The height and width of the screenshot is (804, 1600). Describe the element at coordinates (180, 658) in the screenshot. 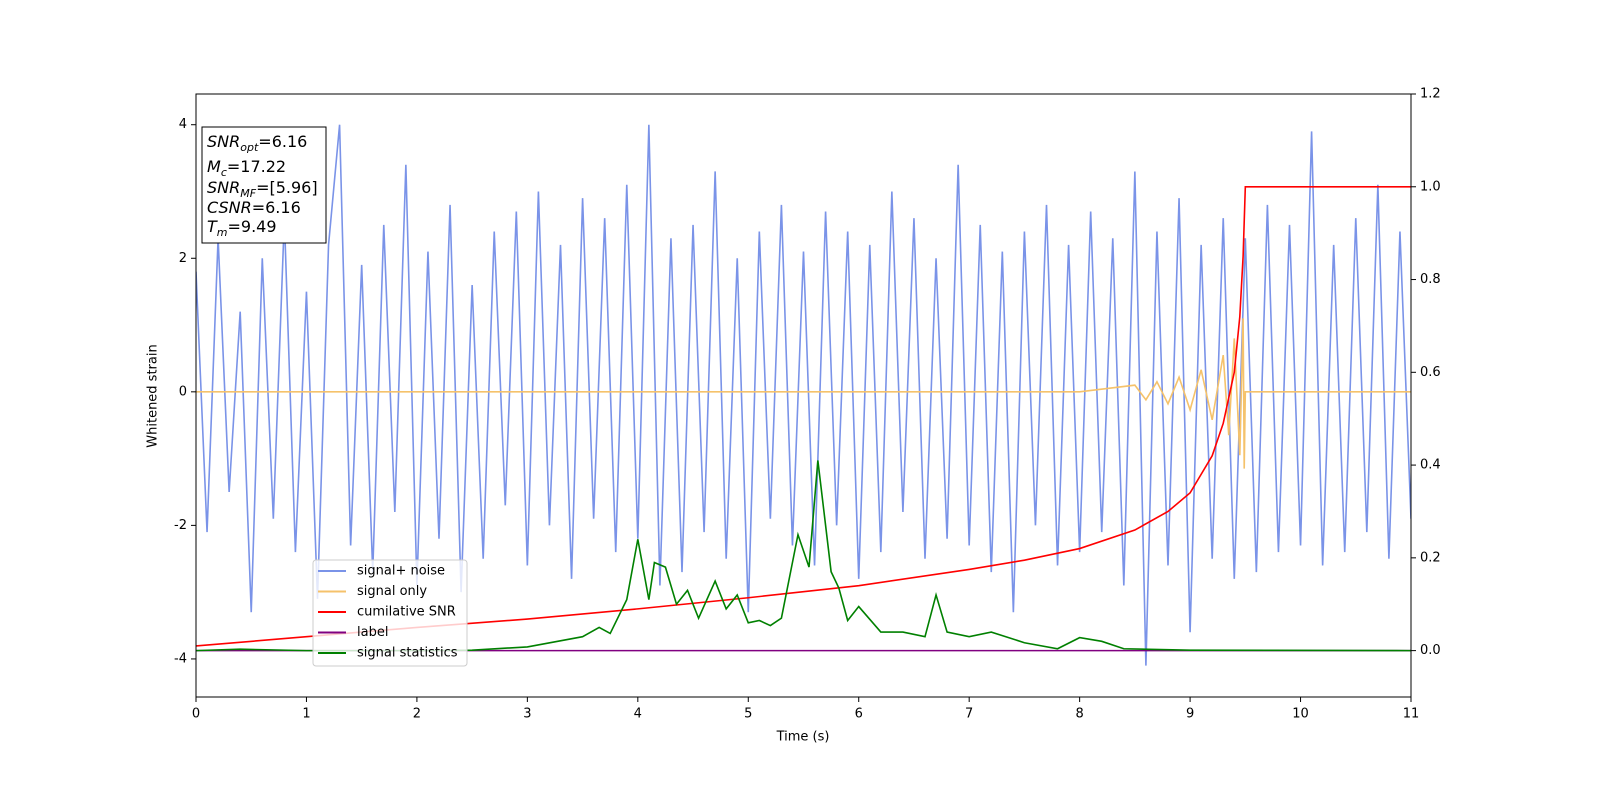

I see `y-tick-label: -4` at that location.